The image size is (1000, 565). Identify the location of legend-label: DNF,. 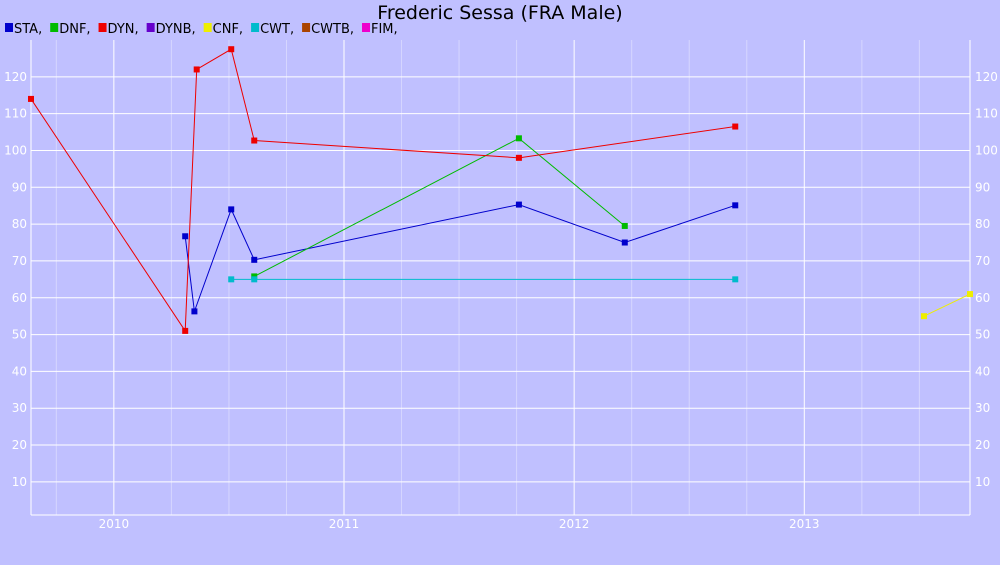
(74, 29).